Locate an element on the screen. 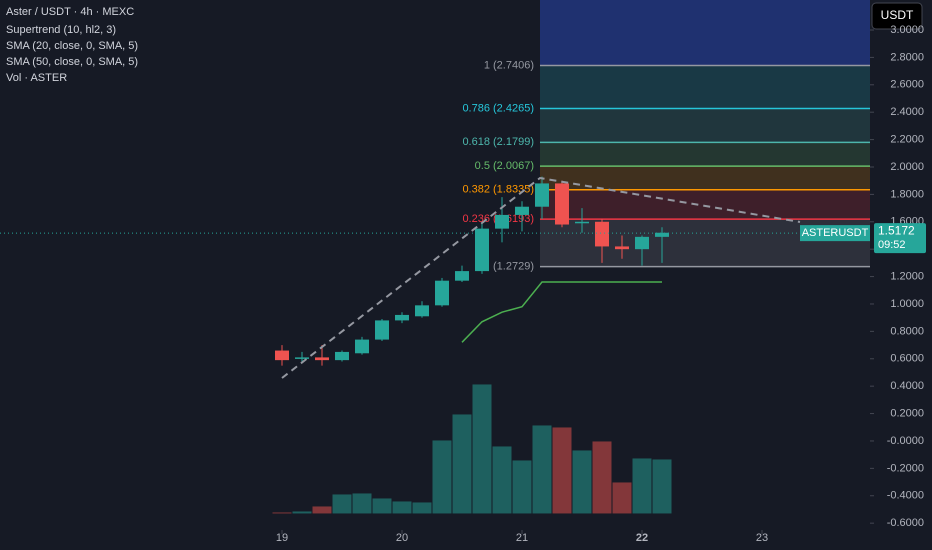 Image resolution: width=932 pixels, height=550 pixels. y-tick-label: -0.4000 is located at coordinates (905, 496).